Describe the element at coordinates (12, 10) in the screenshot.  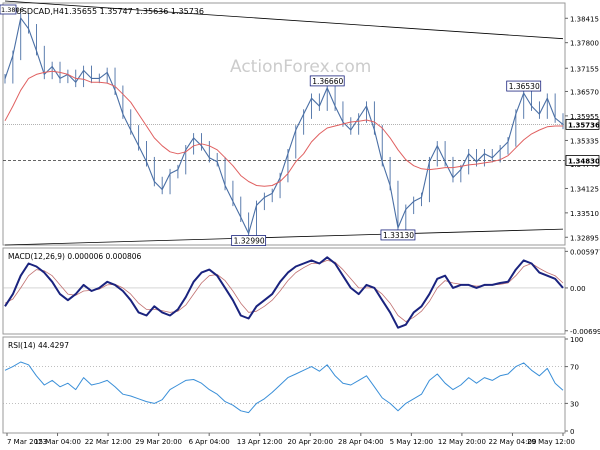
I see `edge-label: 1.3806` at that location.